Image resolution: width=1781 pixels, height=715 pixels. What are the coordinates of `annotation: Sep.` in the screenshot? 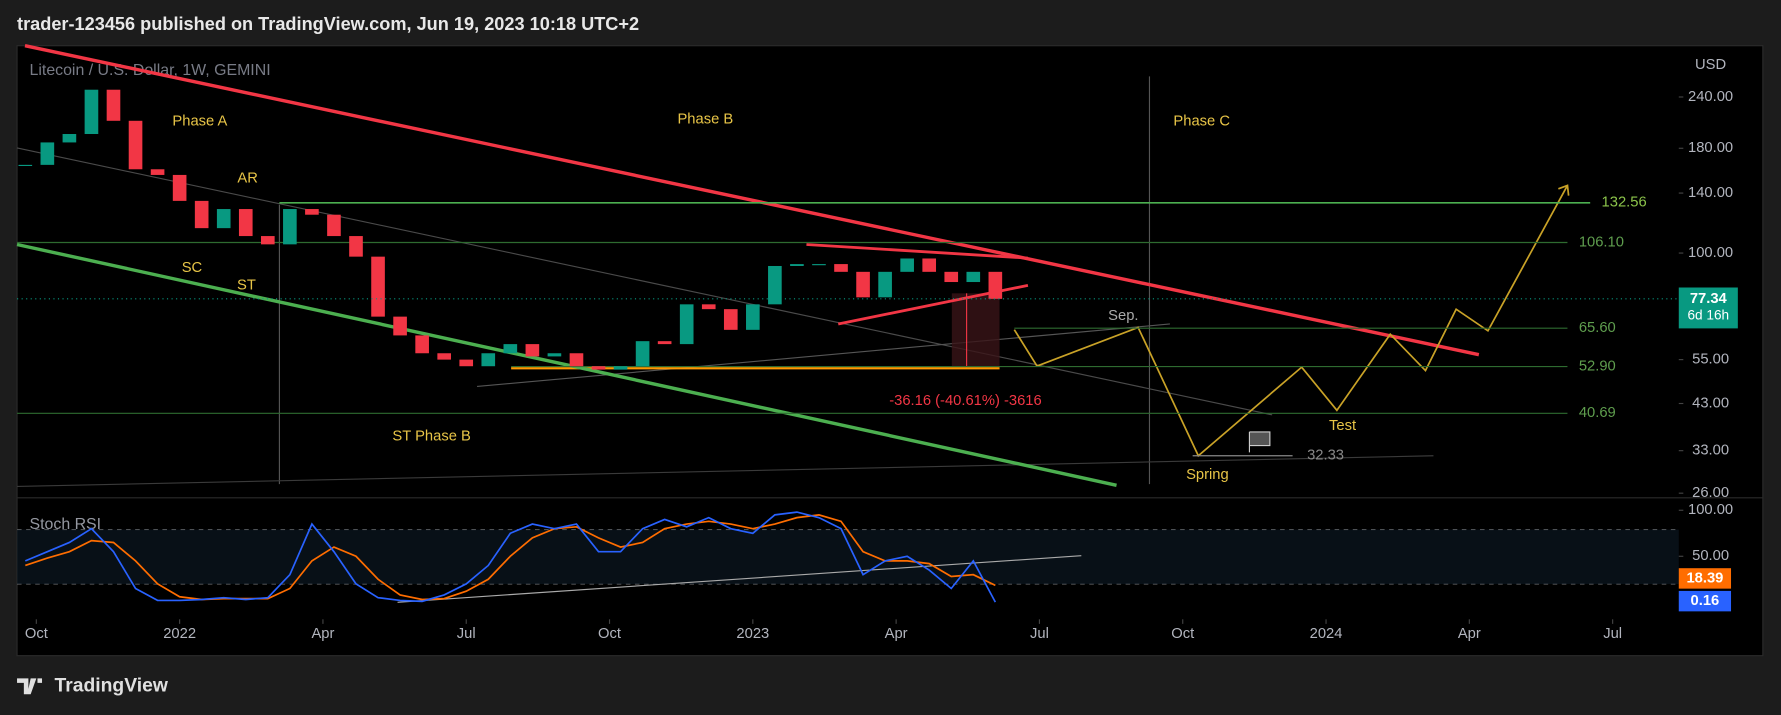 It's located at (1123, 316).